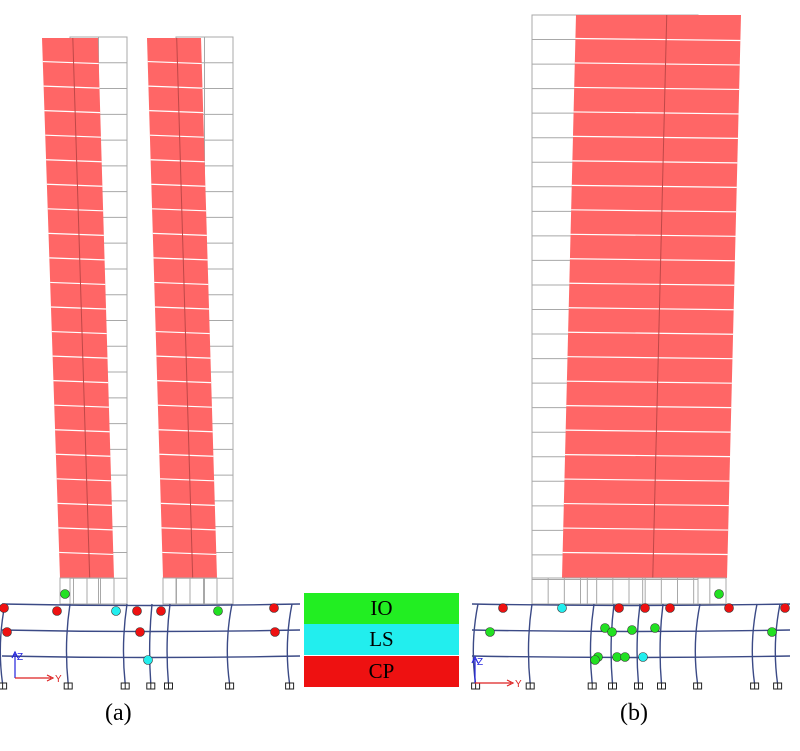  I want to click on axes-b-y-label: Y, so click(518, 684).